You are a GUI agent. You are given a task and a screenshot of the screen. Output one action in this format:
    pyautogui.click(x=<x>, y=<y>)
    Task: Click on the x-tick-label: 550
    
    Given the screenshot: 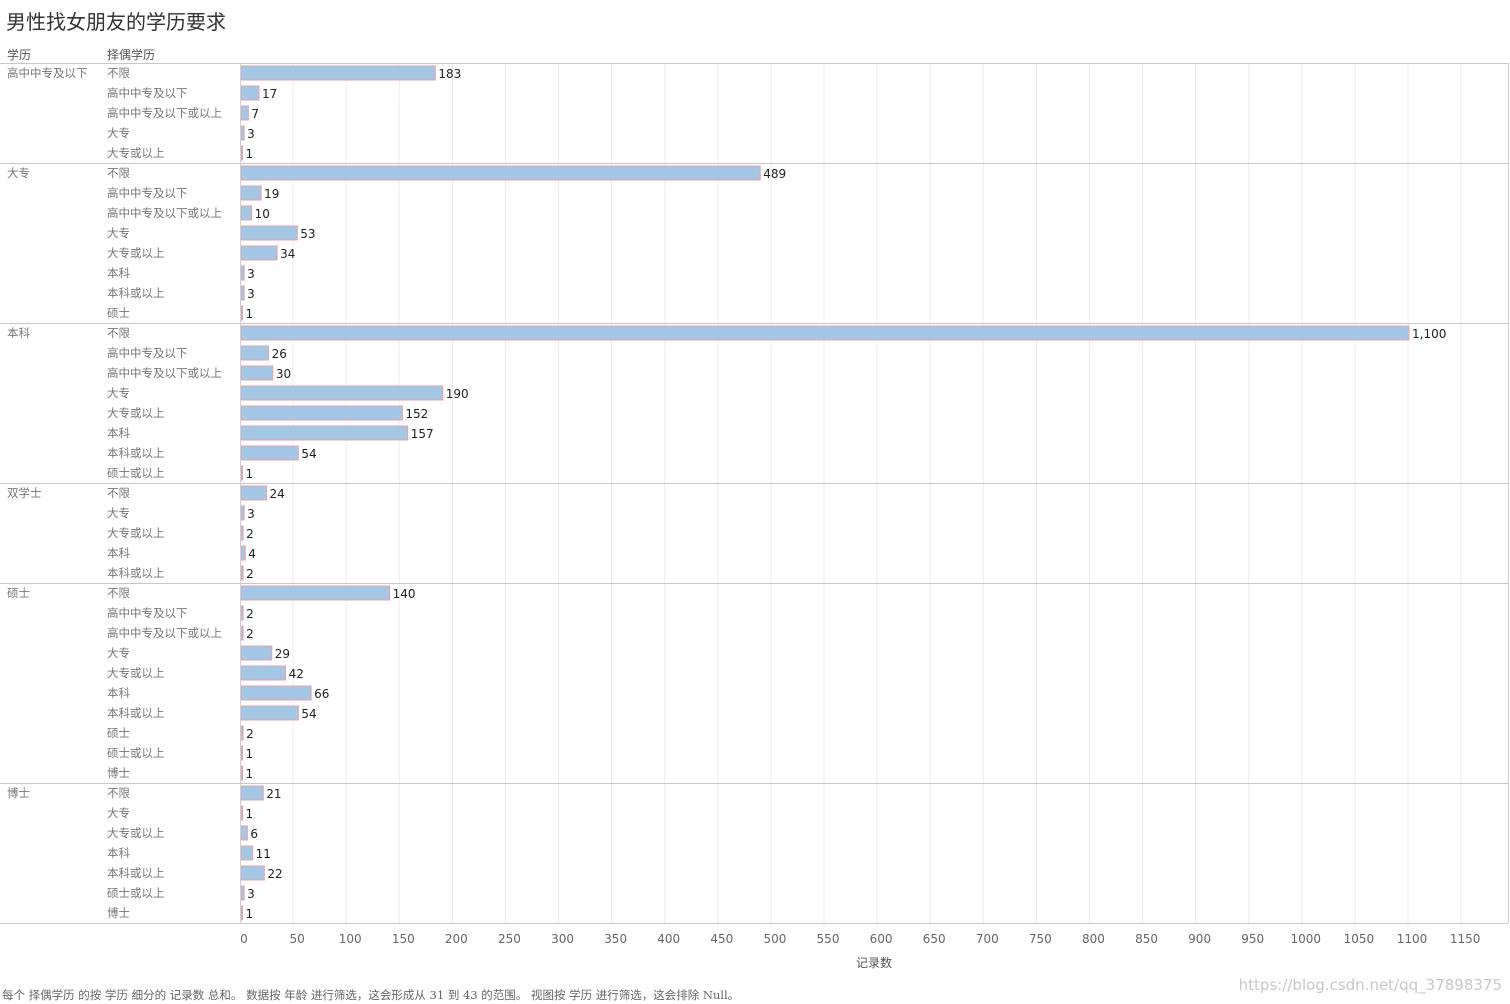 What is the action you would take?
    pyautogui.click(x=828, y=939)
    